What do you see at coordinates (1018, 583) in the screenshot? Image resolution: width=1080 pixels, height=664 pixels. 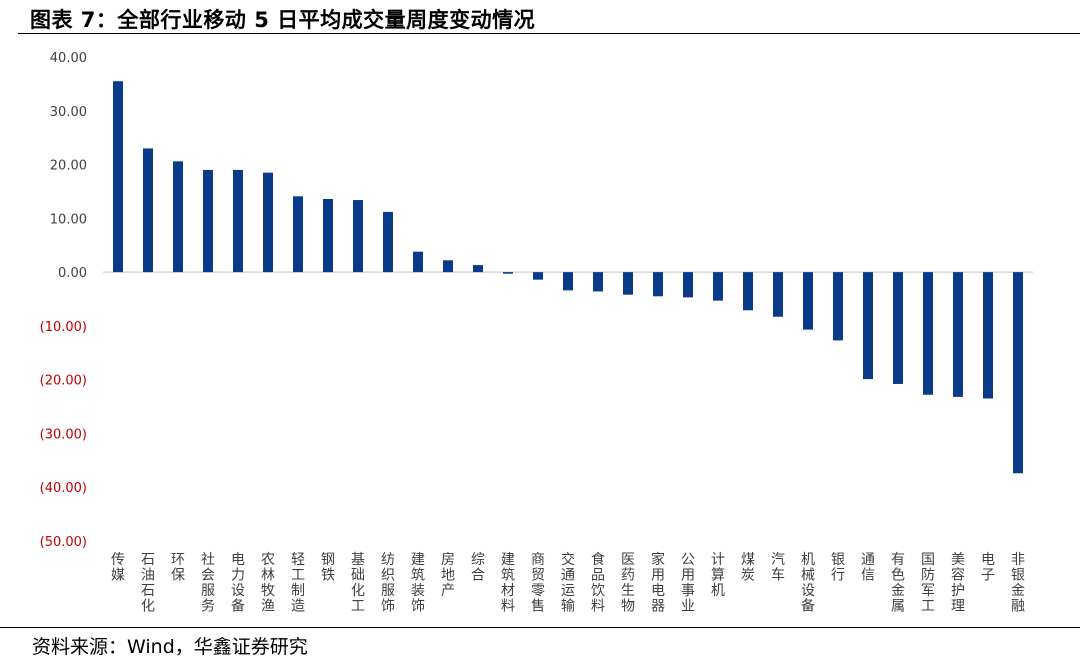 I see `category-label: 非银金融` at bounding box center [1018, 583].